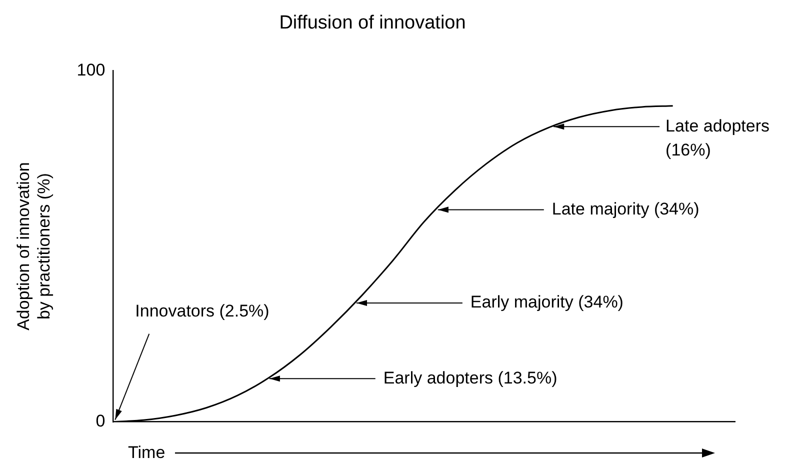 The width and height of the screenshot is (795, 476). Describe the element at coordinates (101, 420) in the screenshot. I see `y-tick-label: 0` at that location.